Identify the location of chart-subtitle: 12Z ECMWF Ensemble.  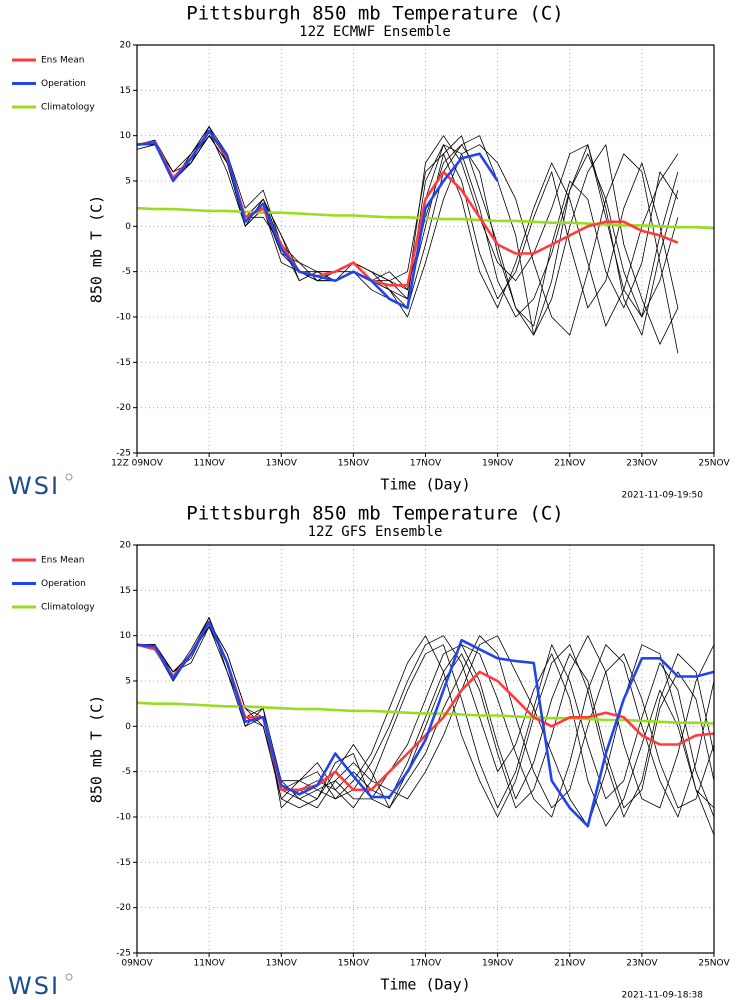
(375, 32).